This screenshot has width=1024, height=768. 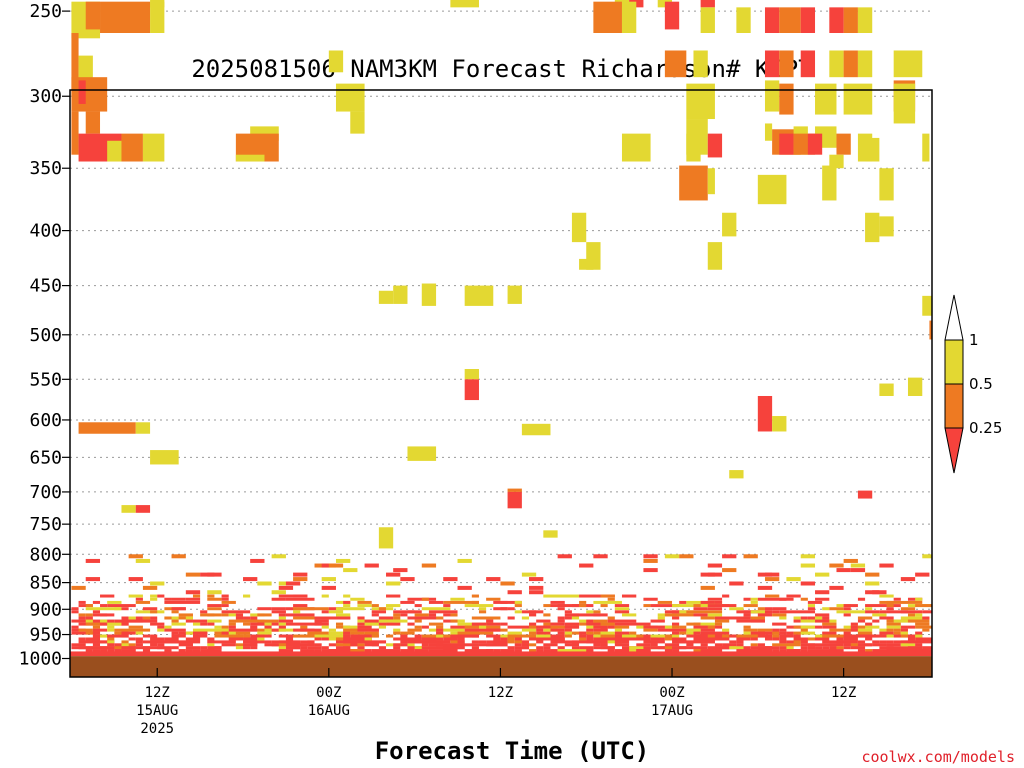 What do you see at coordinates (843, 693) in the screenshot?
I see `x-tick-label: 12Z` at bounding box center [843, 693].